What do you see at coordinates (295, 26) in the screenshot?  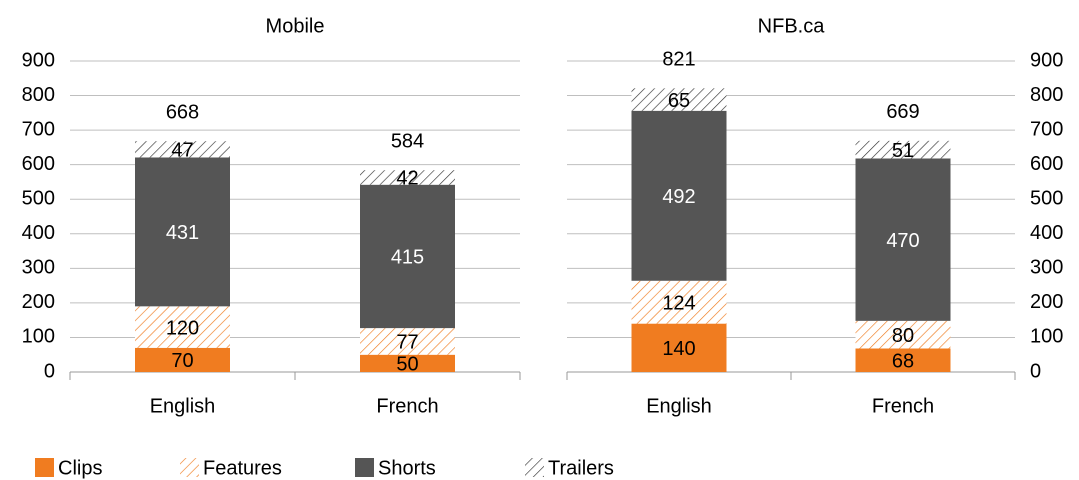 I see `chart-title: Mobile` at bounding box center [295, 26].